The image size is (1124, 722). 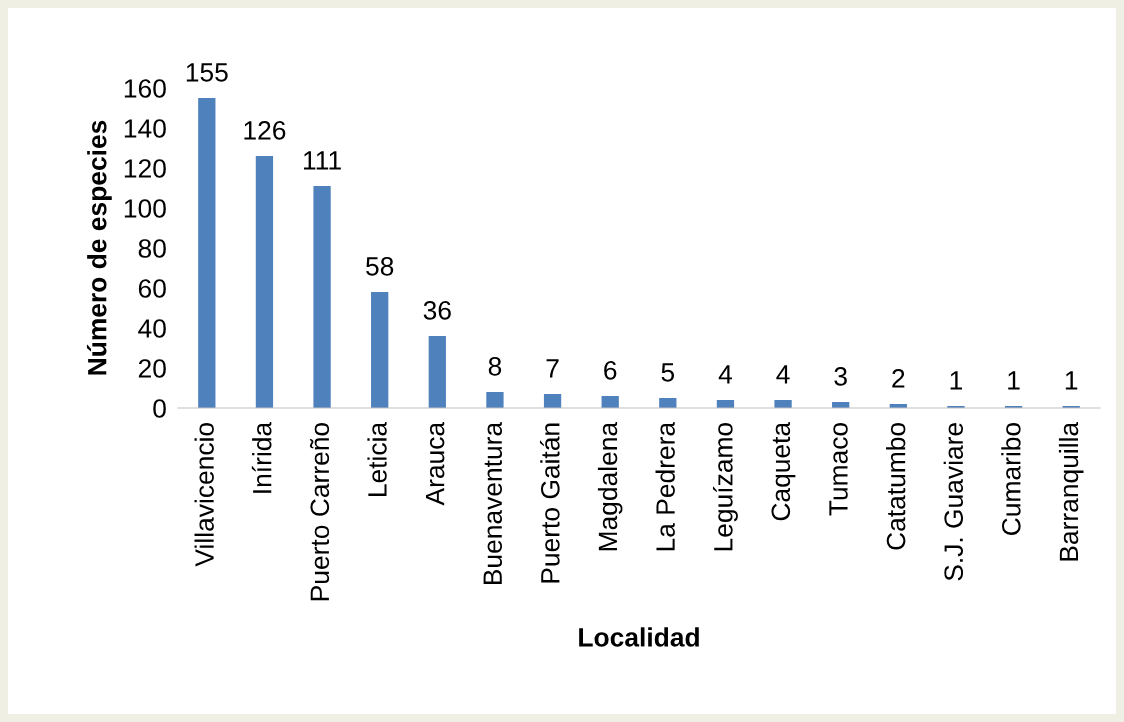 What do you see at coordinates (152, 328) in the screenshot?
I see `y-tick-label: 40` at bounding box center [152, 328].